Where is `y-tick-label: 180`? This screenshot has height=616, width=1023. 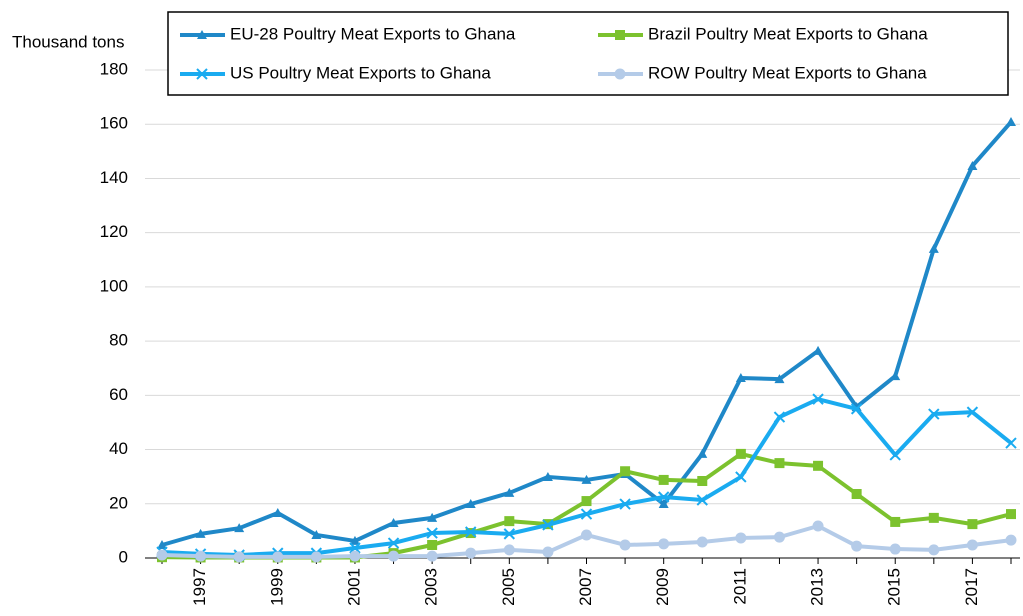
y-tick-label: 180 is located at coordinates (114, 68).